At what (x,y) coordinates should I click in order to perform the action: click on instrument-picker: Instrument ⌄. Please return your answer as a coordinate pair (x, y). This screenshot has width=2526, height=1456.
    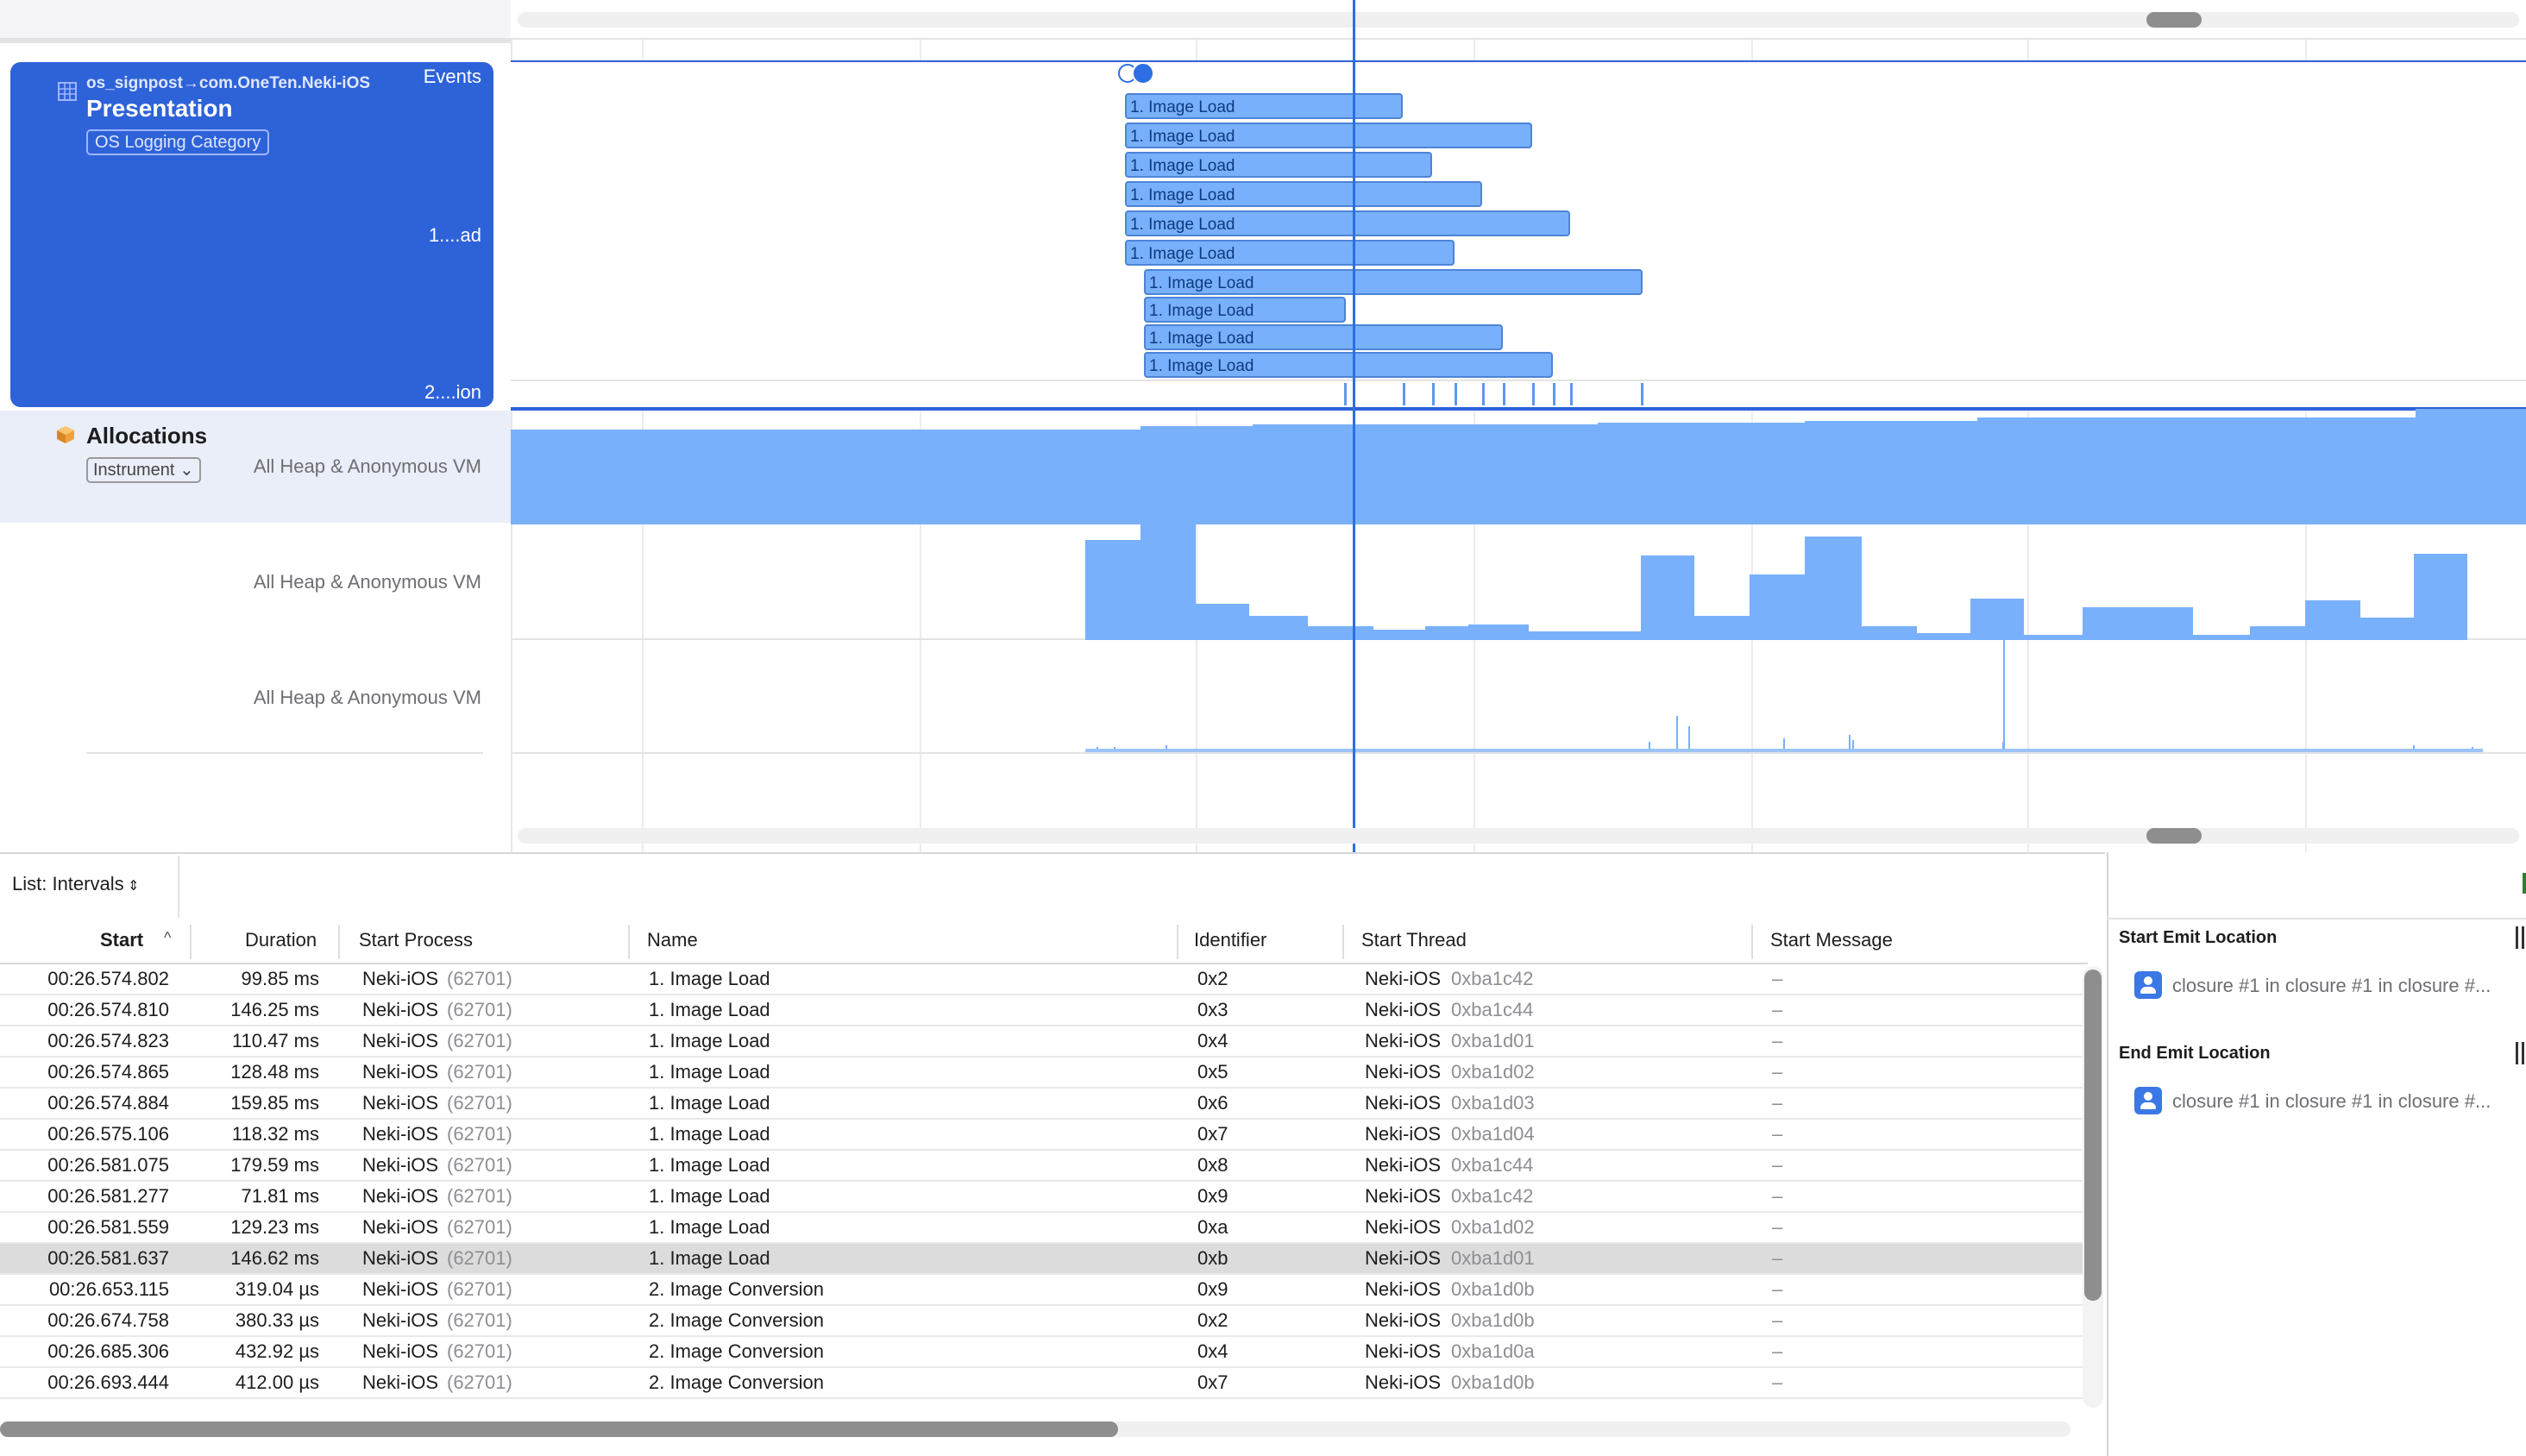
    Looking at the image, I should click on (143, 470).